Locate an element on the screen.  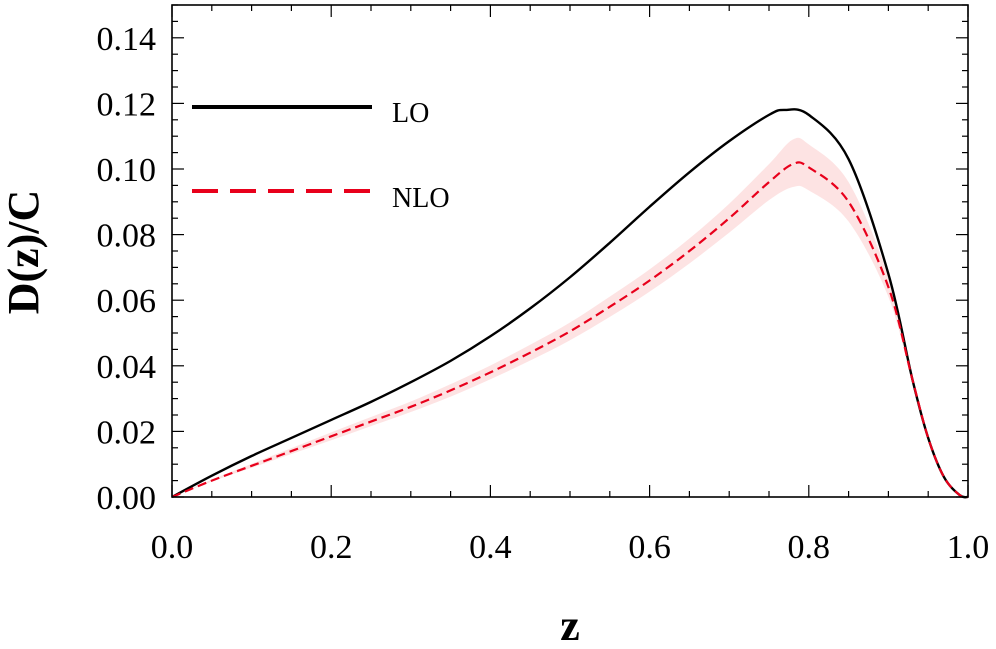
y-tick-label: 0.00 is located at coordinates (127, 498).